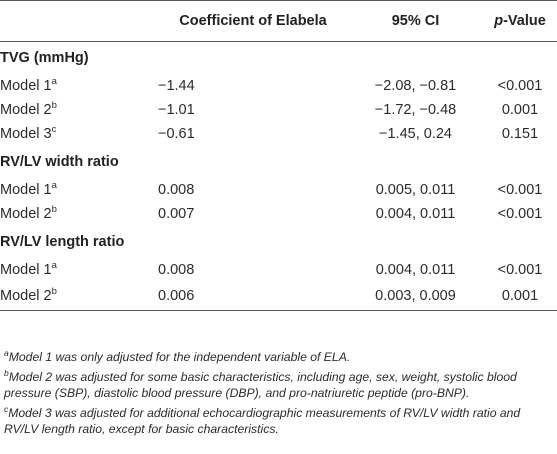  Describe the element at coordinates (253, 21) in the screenshot. I see `header-coefficient: Coefficient of Elabela` at that location.